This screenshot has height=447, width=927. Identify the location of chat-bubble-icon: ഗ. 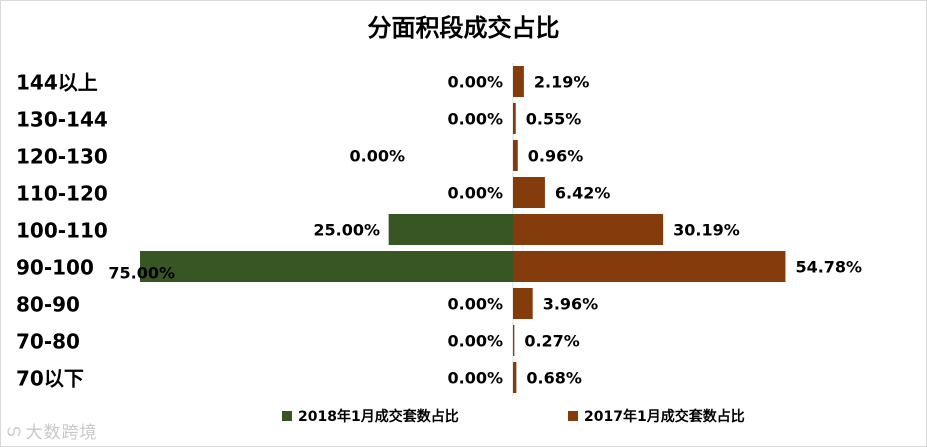
(14, 430).